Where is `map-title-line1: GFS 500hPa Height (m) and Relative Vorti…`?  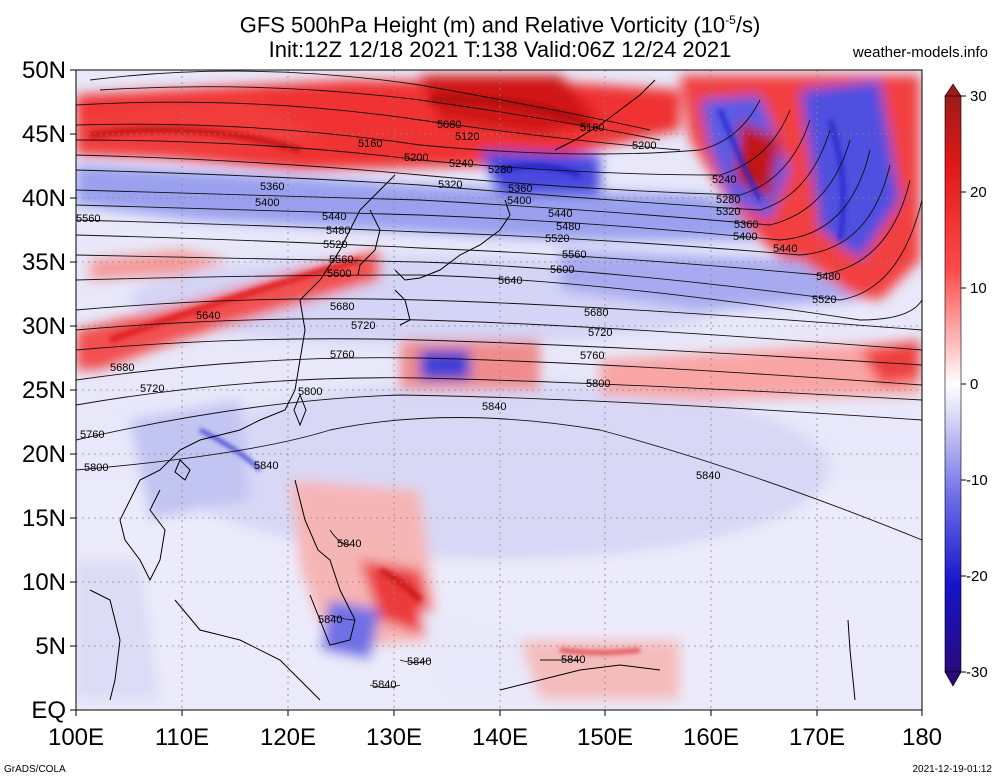
map-title-line1: GFS 500hPa Height (m) and Relative Vorti… is located at coordinates (500, 22).